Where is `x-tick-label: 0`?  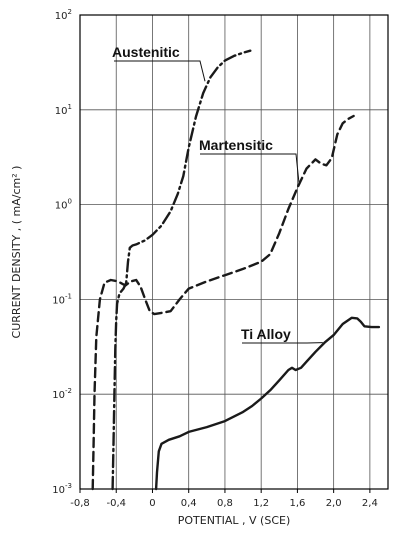
x-tick-label: 0 is located at coordinates (152, 503).